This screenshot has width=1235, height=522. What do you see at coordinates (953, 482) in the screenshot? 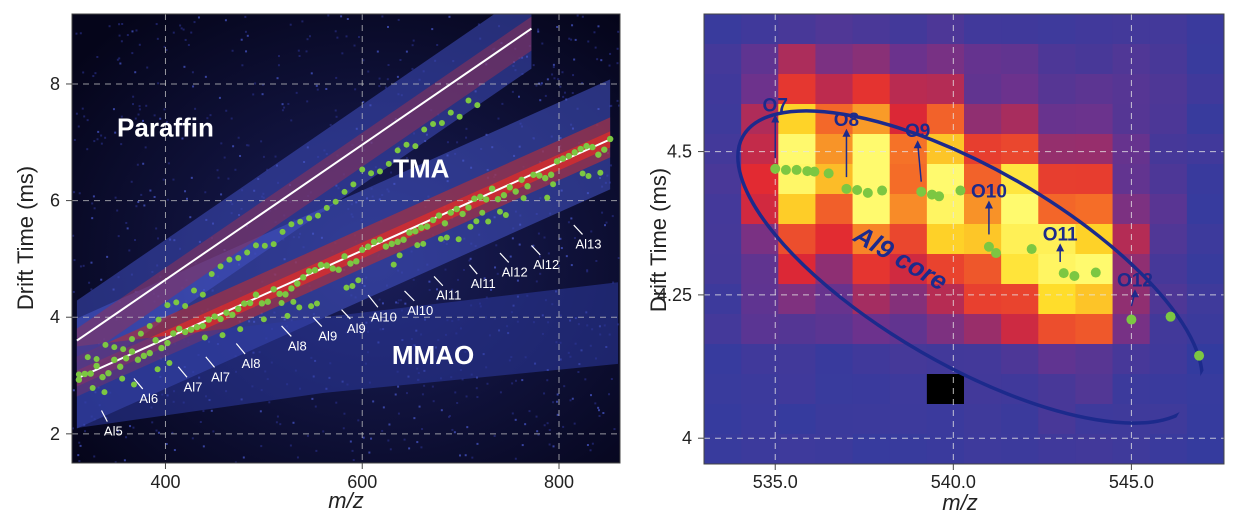
I see `x-tick-label: 540.0` at bounding box center [953, 482].